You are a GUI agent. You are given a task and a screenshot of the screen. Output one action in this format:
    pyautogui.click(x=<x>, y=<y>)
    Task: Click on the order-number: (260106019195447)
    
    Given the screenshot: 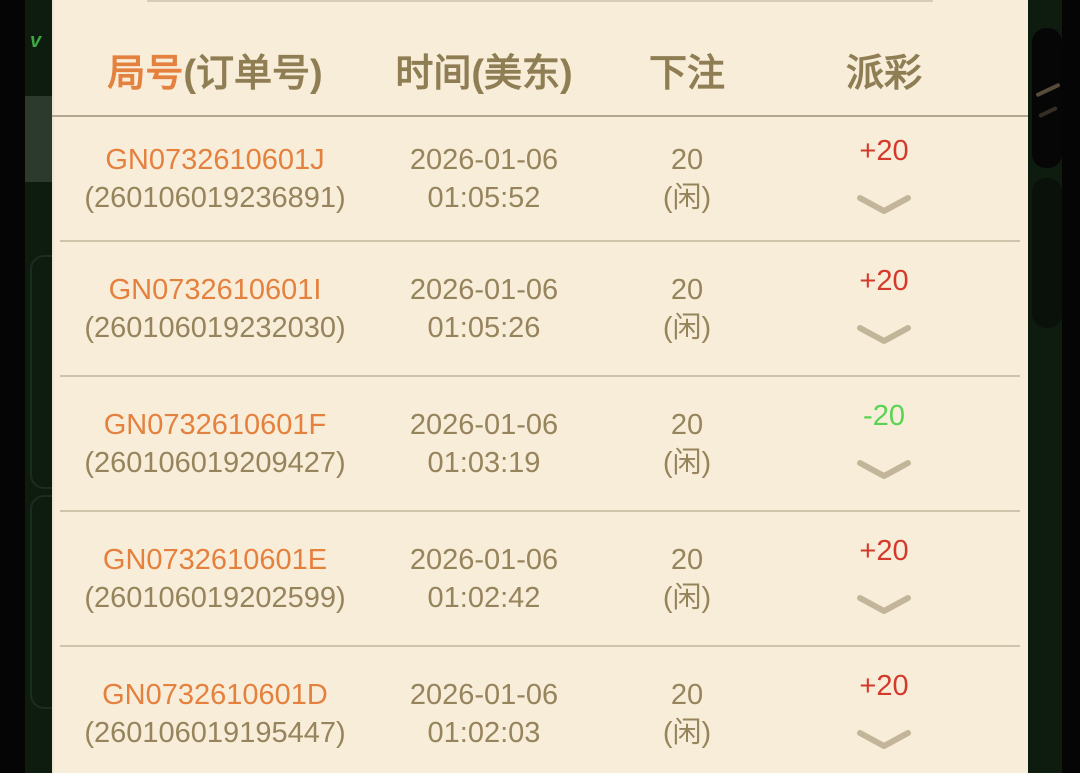 What is the action you would take?
    pyautogui.click(x=215, y=732)
    